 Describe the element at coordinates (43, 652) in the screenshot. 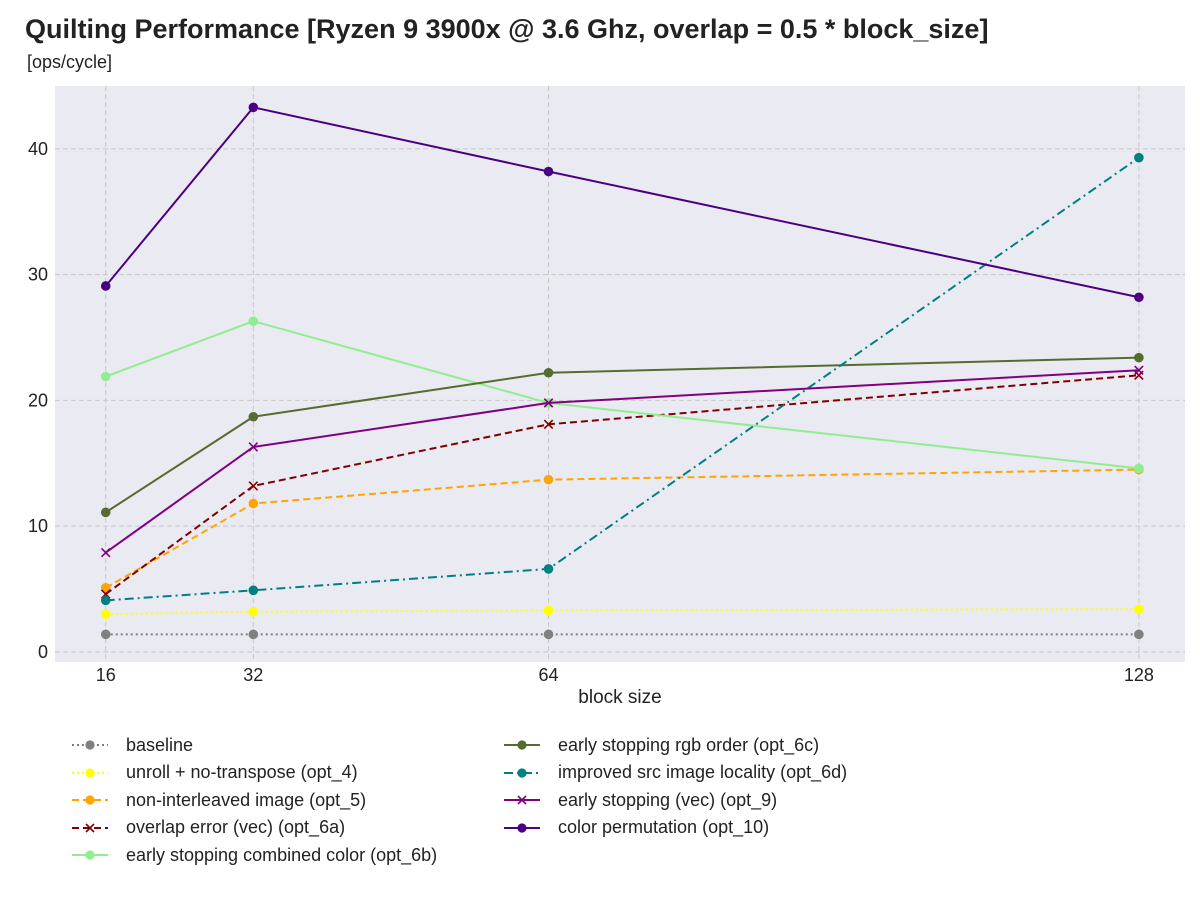

I see `y-tick-label: 0` at that location.